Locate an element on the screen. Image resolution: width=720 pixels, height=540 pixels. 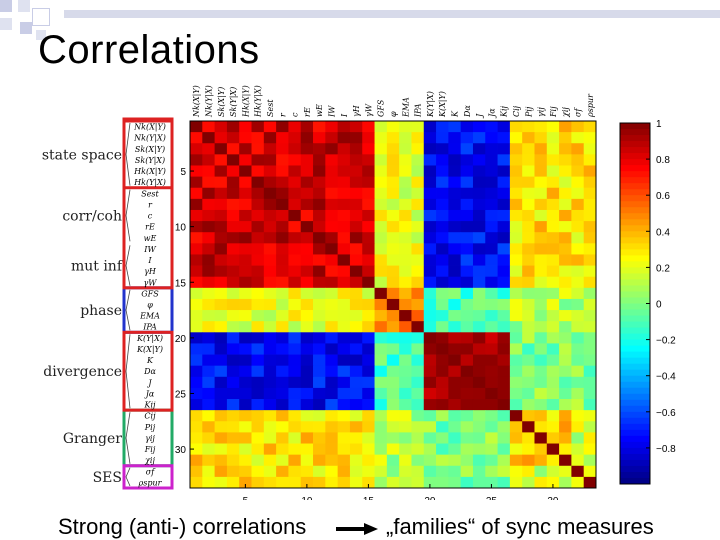
row-label: Dα is located at coordinates (149, 371).